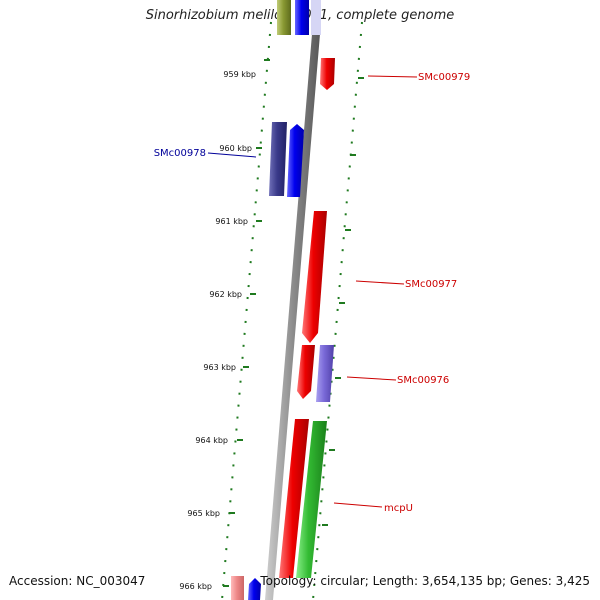 This screenshot has width=600, height=600. What do you see at coordinates (231, 221) in the screenshot?
I see `kbp-label-961: 961 kbp` at bounding box center [231, 221].